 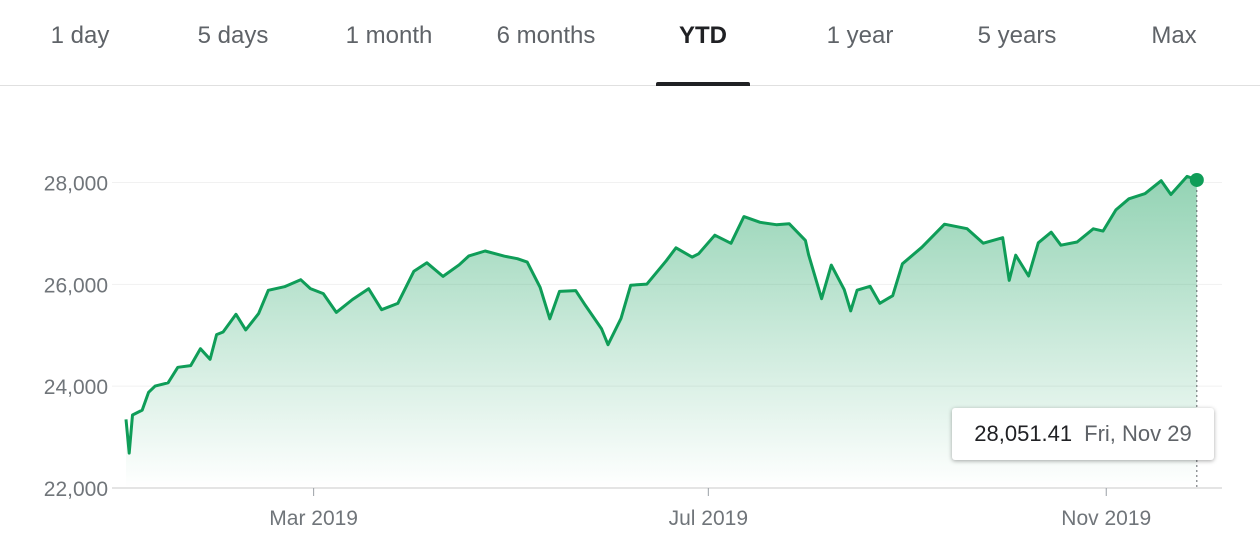 I want to click on active-tab-indicator, so click(x=703, y=84).